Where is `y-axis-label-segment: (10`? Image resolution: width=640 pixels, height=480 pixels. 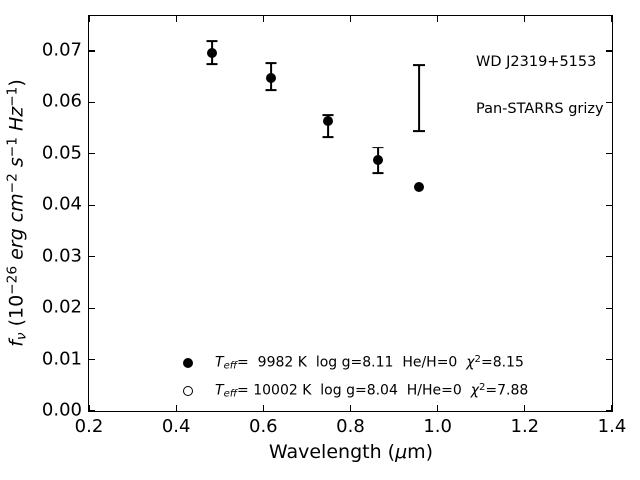
y-axis-label-segment: (10 is located at coordinates (16, 313).